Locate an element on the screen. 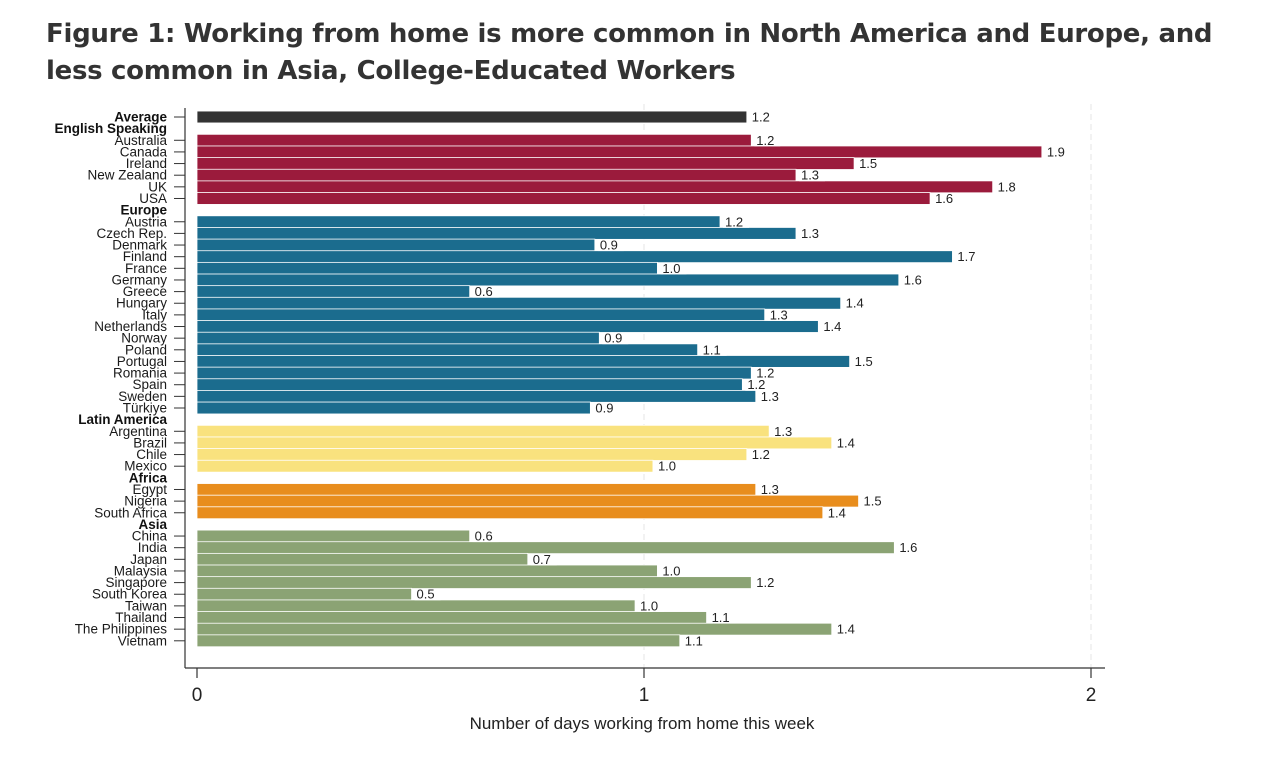 The height and width of the screenshot is (774, 1287). category-label: Brazil is located at coordinates (150, 442).